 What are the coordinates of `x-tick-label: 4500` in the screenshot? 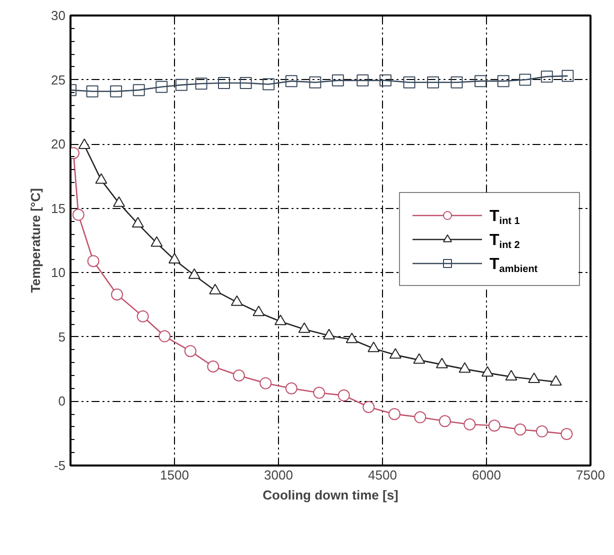 It's located at (382, 475).